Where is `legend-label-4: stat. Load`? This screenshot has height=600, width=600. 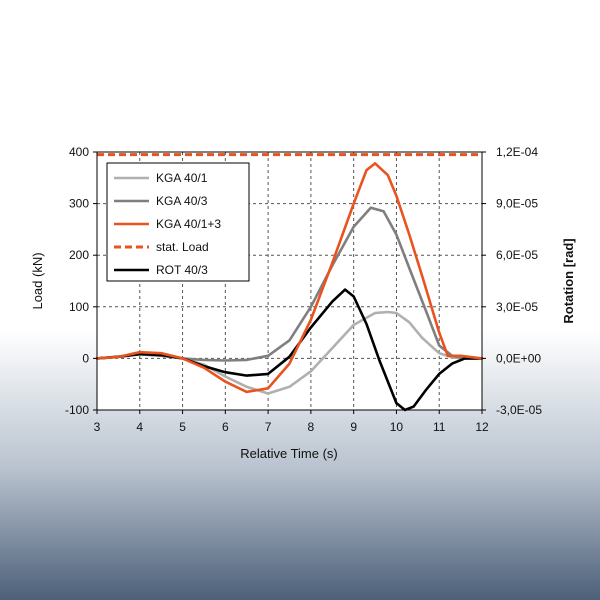
legend-label-4: stat. Load is located at coordinates (182, 247).